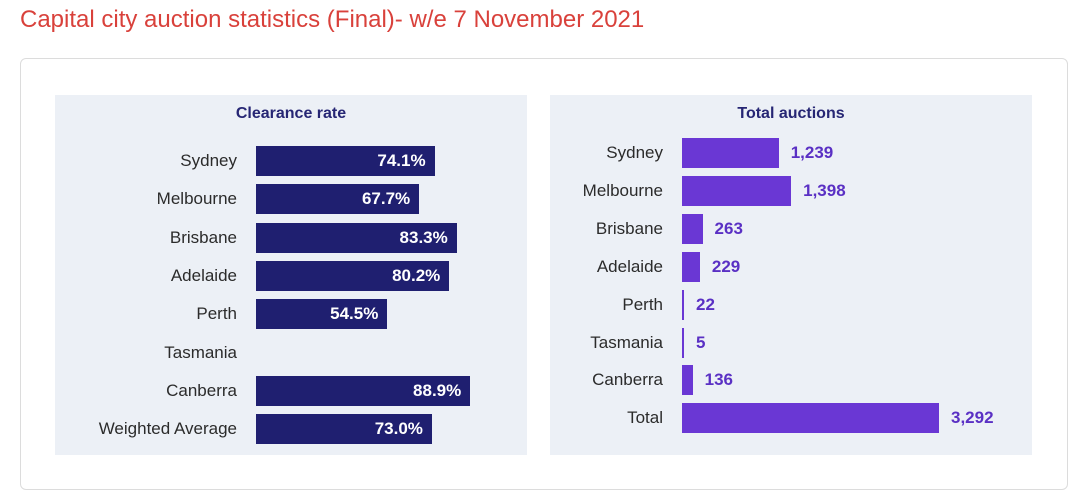 Image resolution: width=1080 pixels, height=502 pixels. What do you see at coordinates (208, 160) in the screenshot?
I see `clearance-label-sydney: Sydney` at bounding box center [208, 160].